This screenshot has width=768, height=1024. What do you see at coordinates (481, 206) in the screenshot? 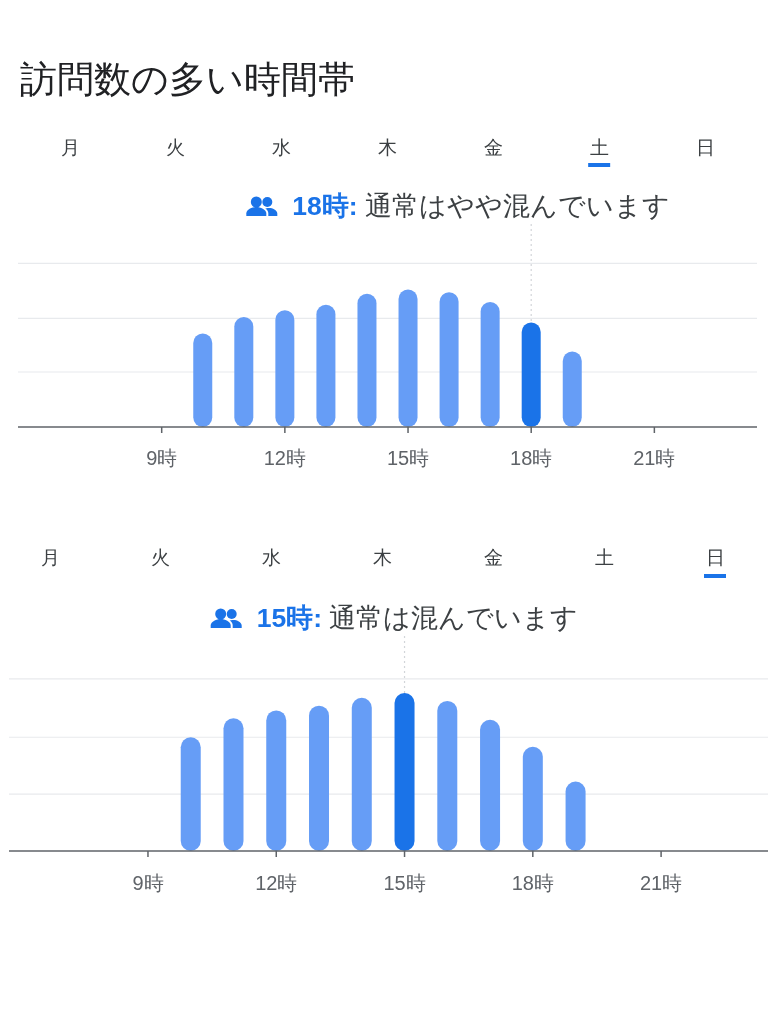
I see `text: 18時: 通常はやや混んでいます` at bounding box center [481, 206].